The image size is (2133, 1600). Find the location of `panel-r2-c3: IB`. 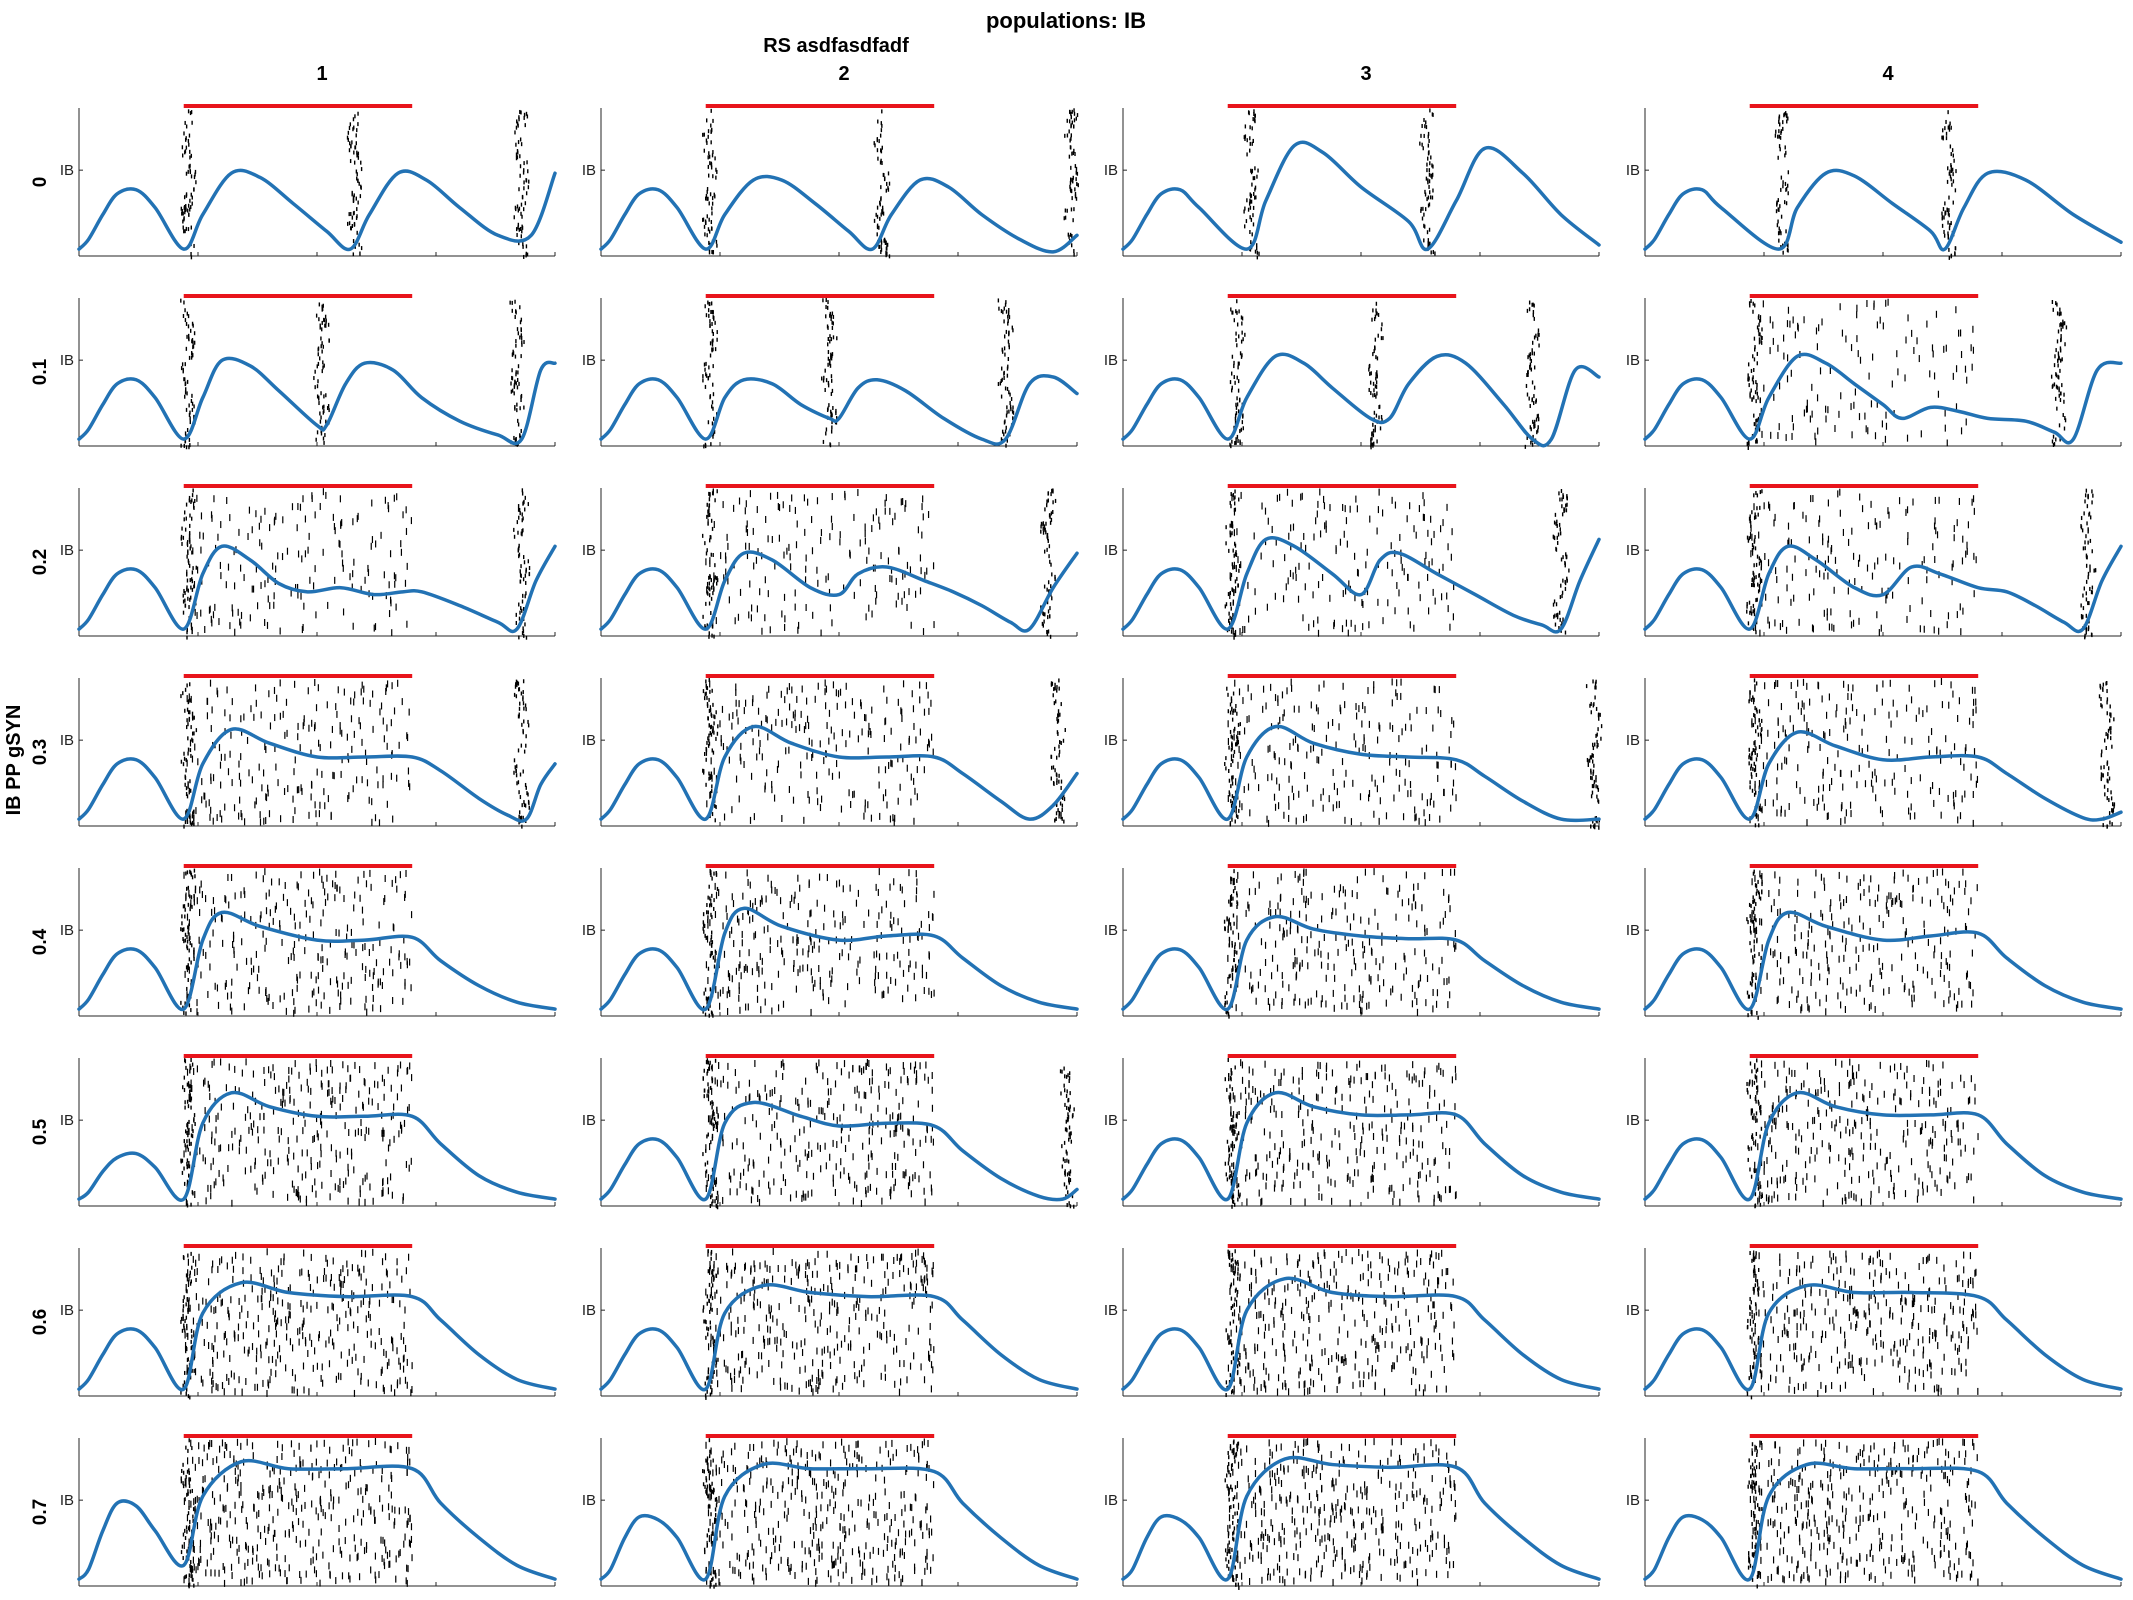

panel-r2-c3: IB is located at coordinates (1874, 562).